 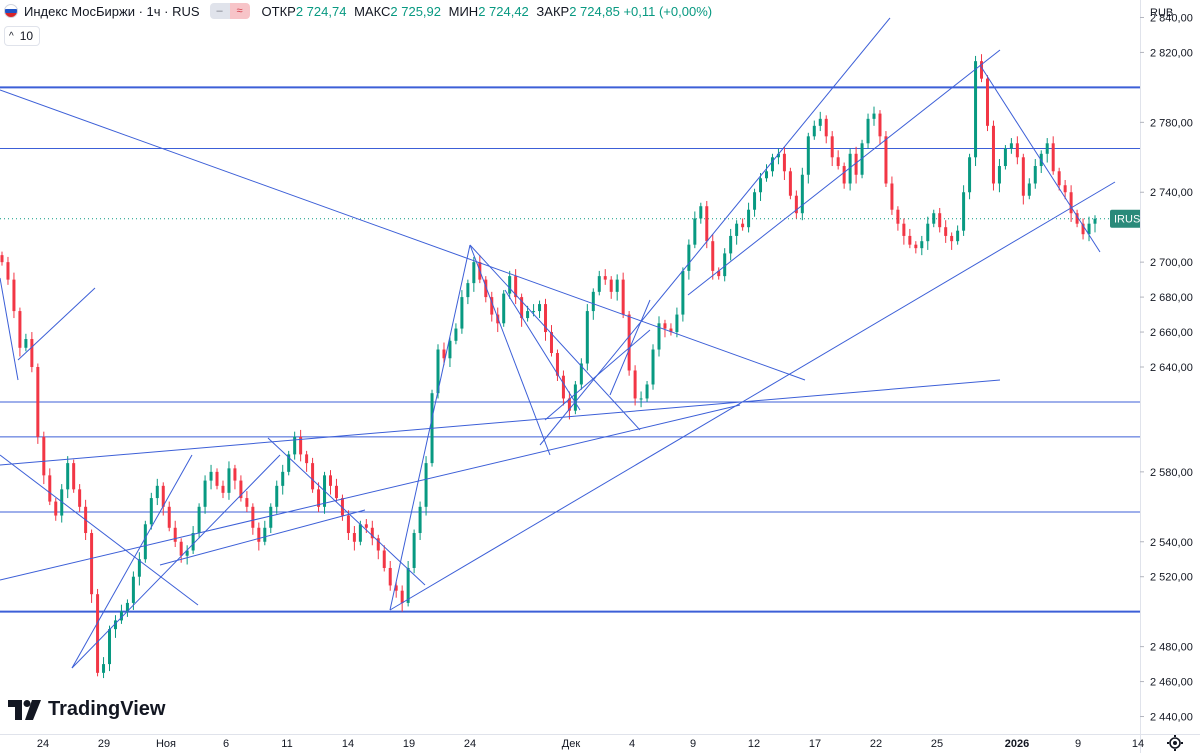 I want to click on indicator-toggle: ‒ ≈, so click(x=229, y=11).